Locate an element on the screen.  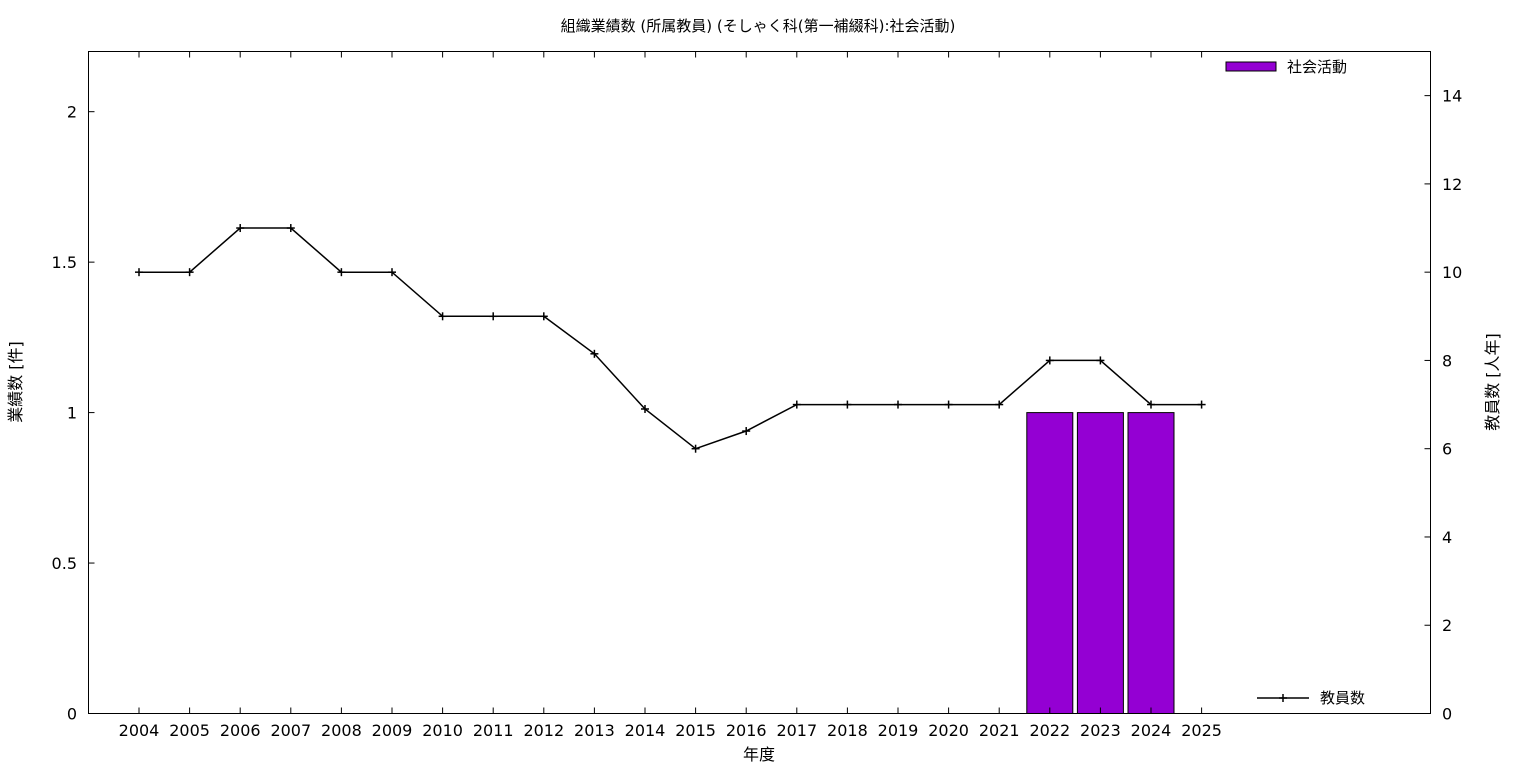
point-2013 is located at coordinates (594, 353).